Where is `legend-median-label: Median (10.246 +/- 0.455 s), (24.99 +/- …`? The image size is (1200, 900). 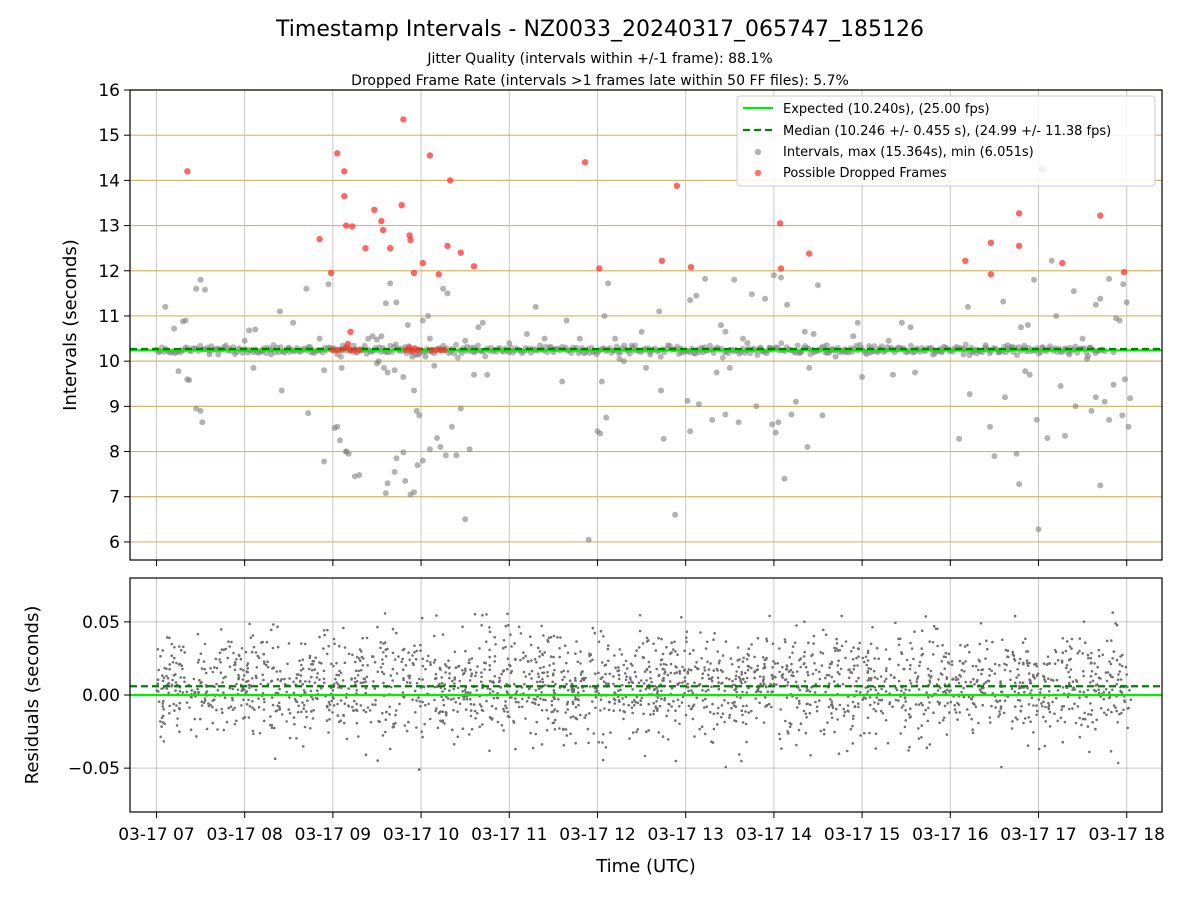 legend-median-label: Median (10.246 +/- 0.455 s), (24.99 +/- … is located at coordinates (947, 131).